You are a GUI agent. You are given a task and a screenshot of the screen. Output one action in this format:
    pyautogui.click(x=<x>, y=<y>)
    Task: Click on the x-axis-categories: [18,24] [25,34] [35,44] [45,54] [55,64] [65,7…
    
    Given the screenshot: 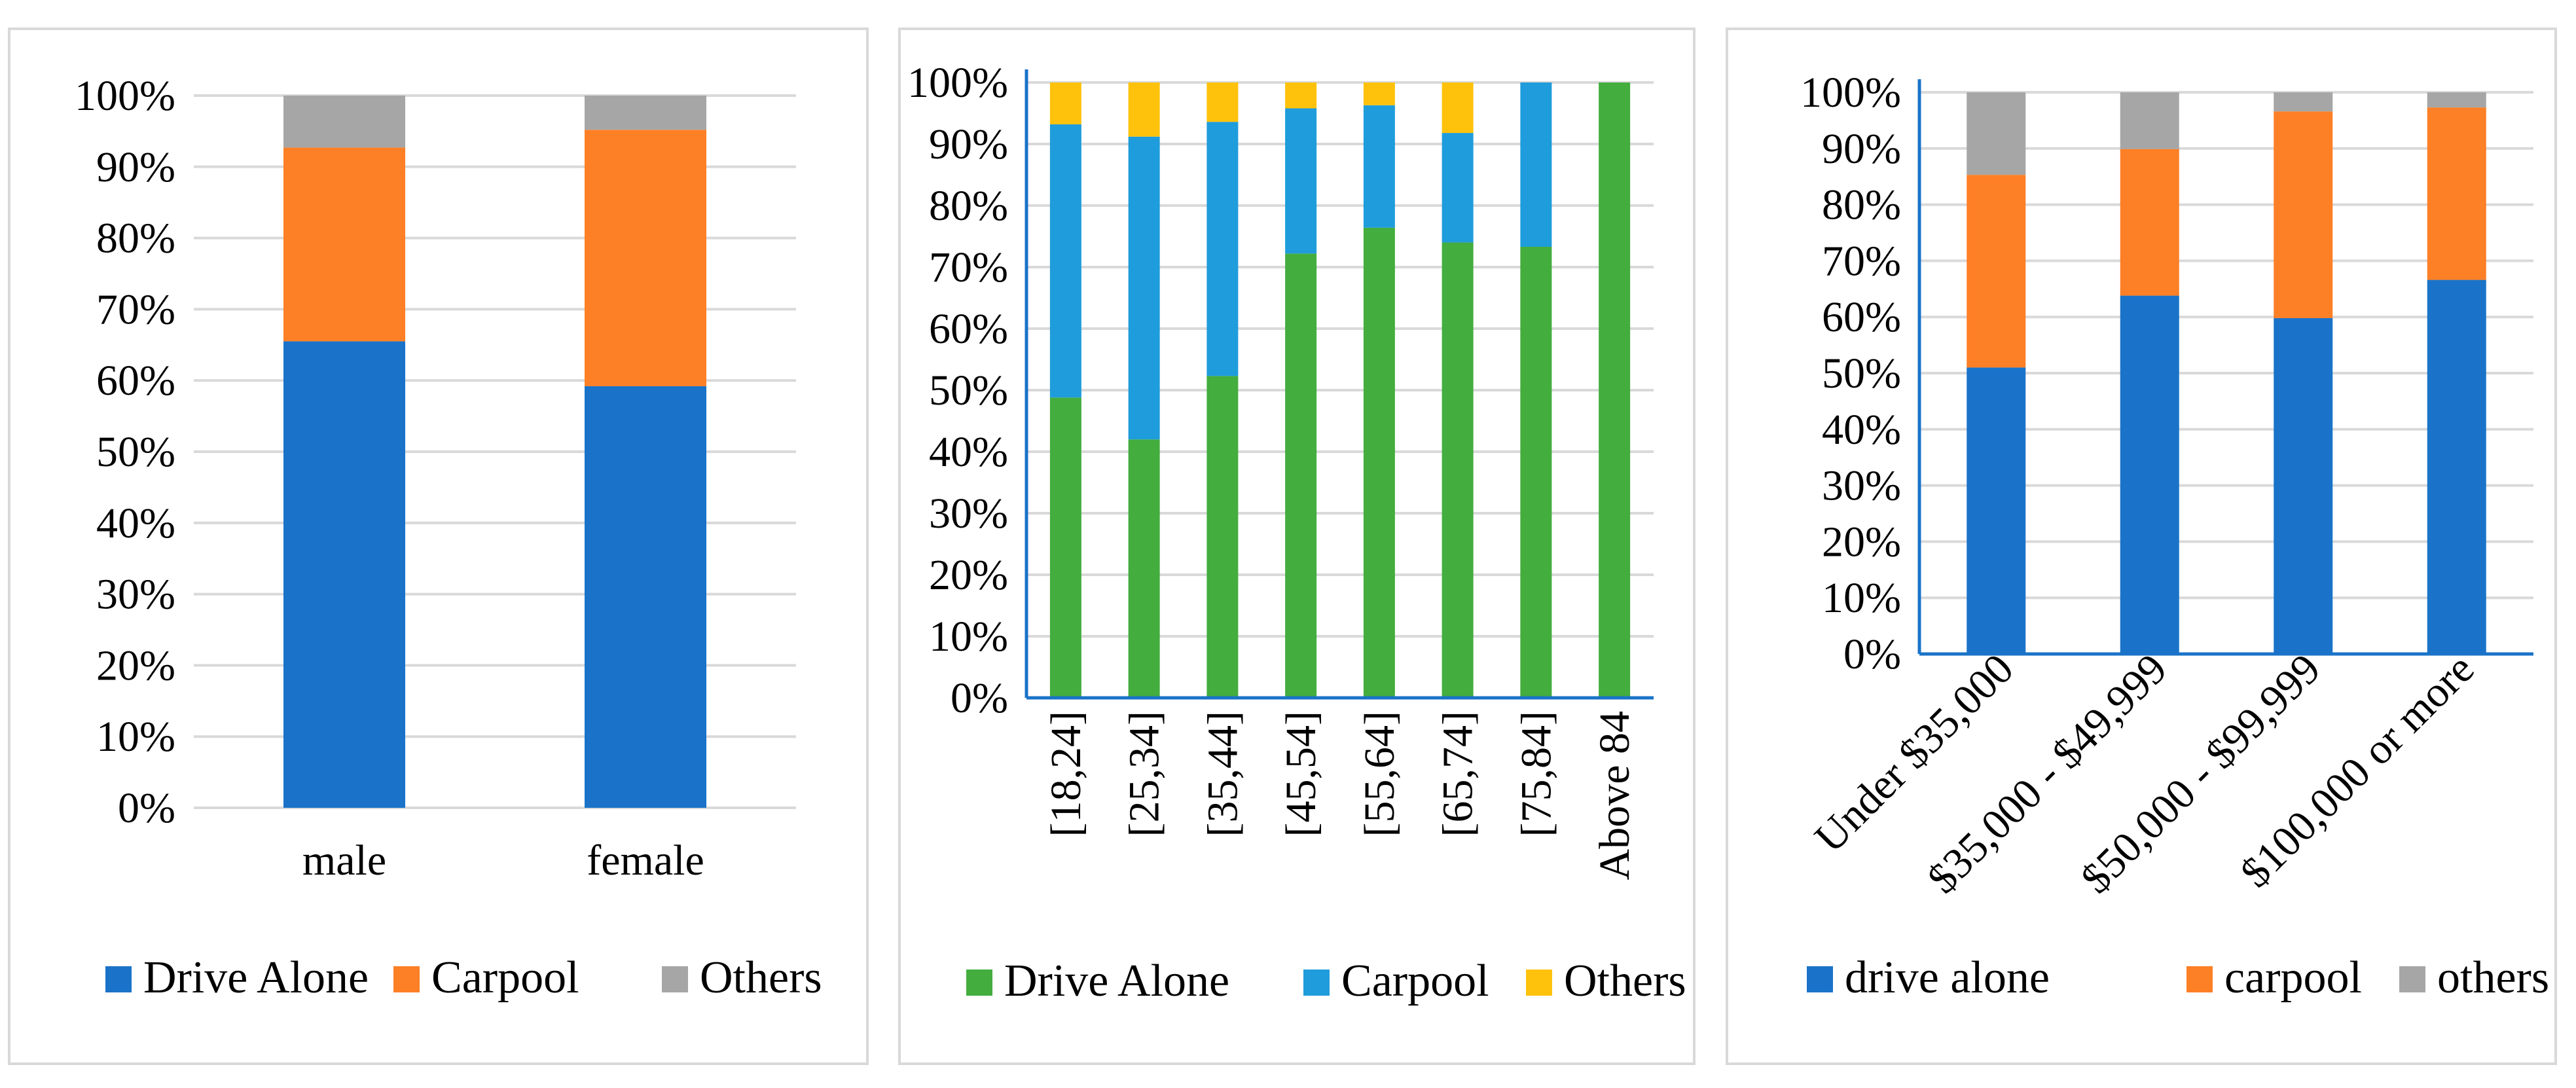 What is the action you would take?
    pyautogui.click(x=1340, y=795)
    